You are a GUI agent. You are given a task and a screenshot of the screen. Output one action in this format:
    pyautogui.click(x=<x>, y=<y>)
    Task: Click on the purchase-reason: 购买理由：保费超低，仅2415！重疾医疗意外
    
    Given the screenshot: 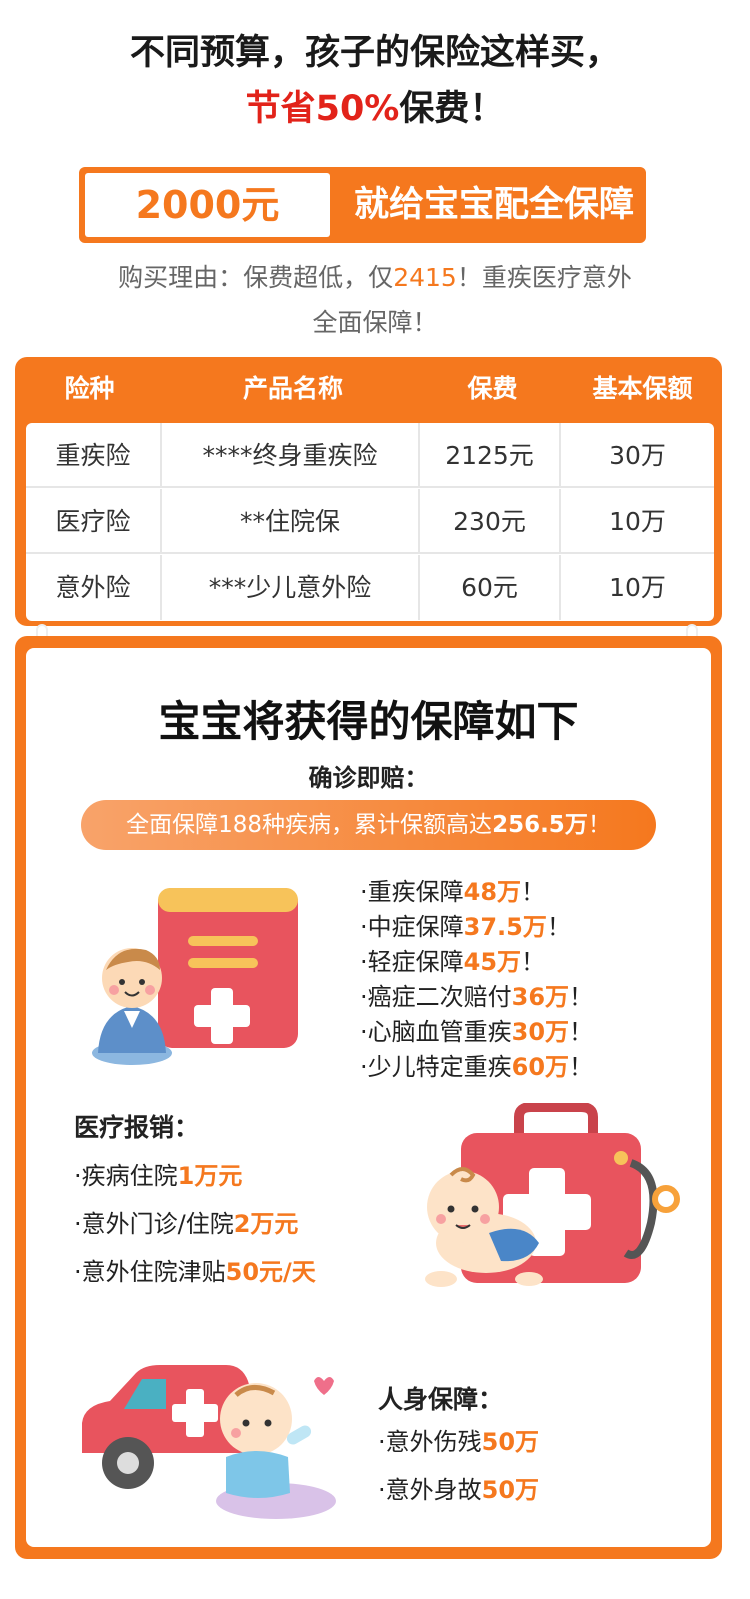 What is the action you would take?
    pyautogui.click(x=375, y=276)
    